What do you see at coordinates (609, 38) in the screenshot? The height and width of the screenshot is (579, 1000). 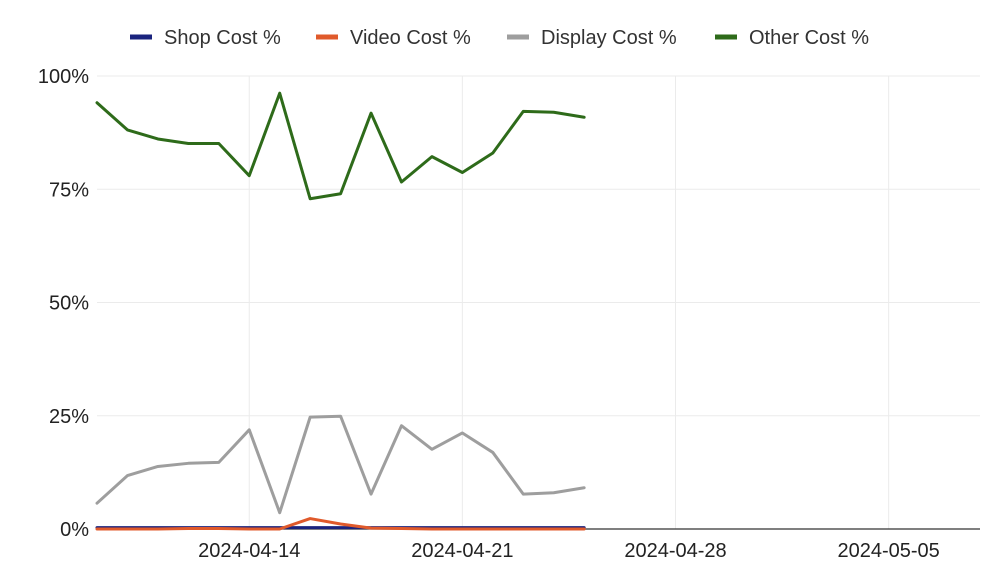 I see `legend-label: Display Cost %` at bounding box center [609, 38].